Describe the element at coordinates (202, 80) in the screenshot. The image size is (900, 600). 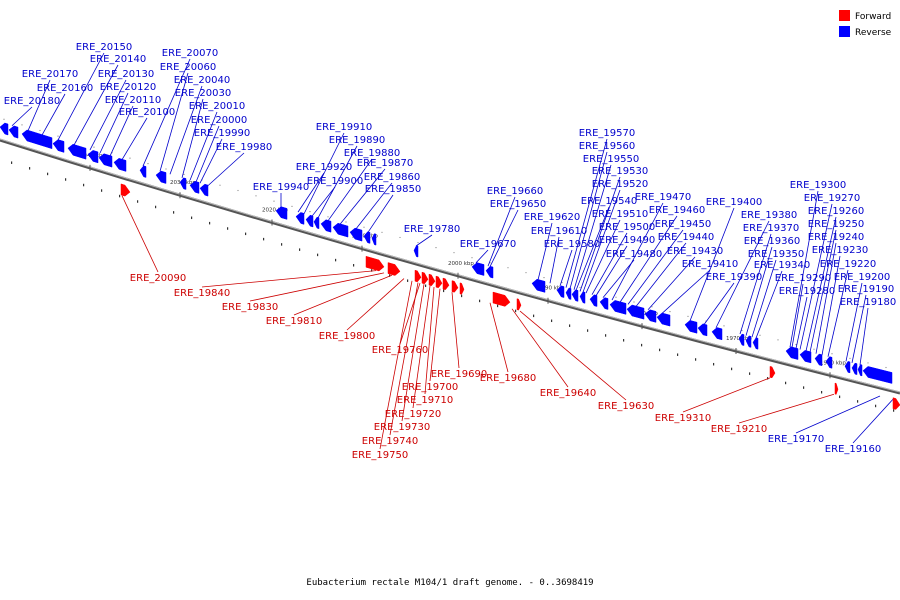
I see `gene-label-ere_20040: ERE_20040` at that location.